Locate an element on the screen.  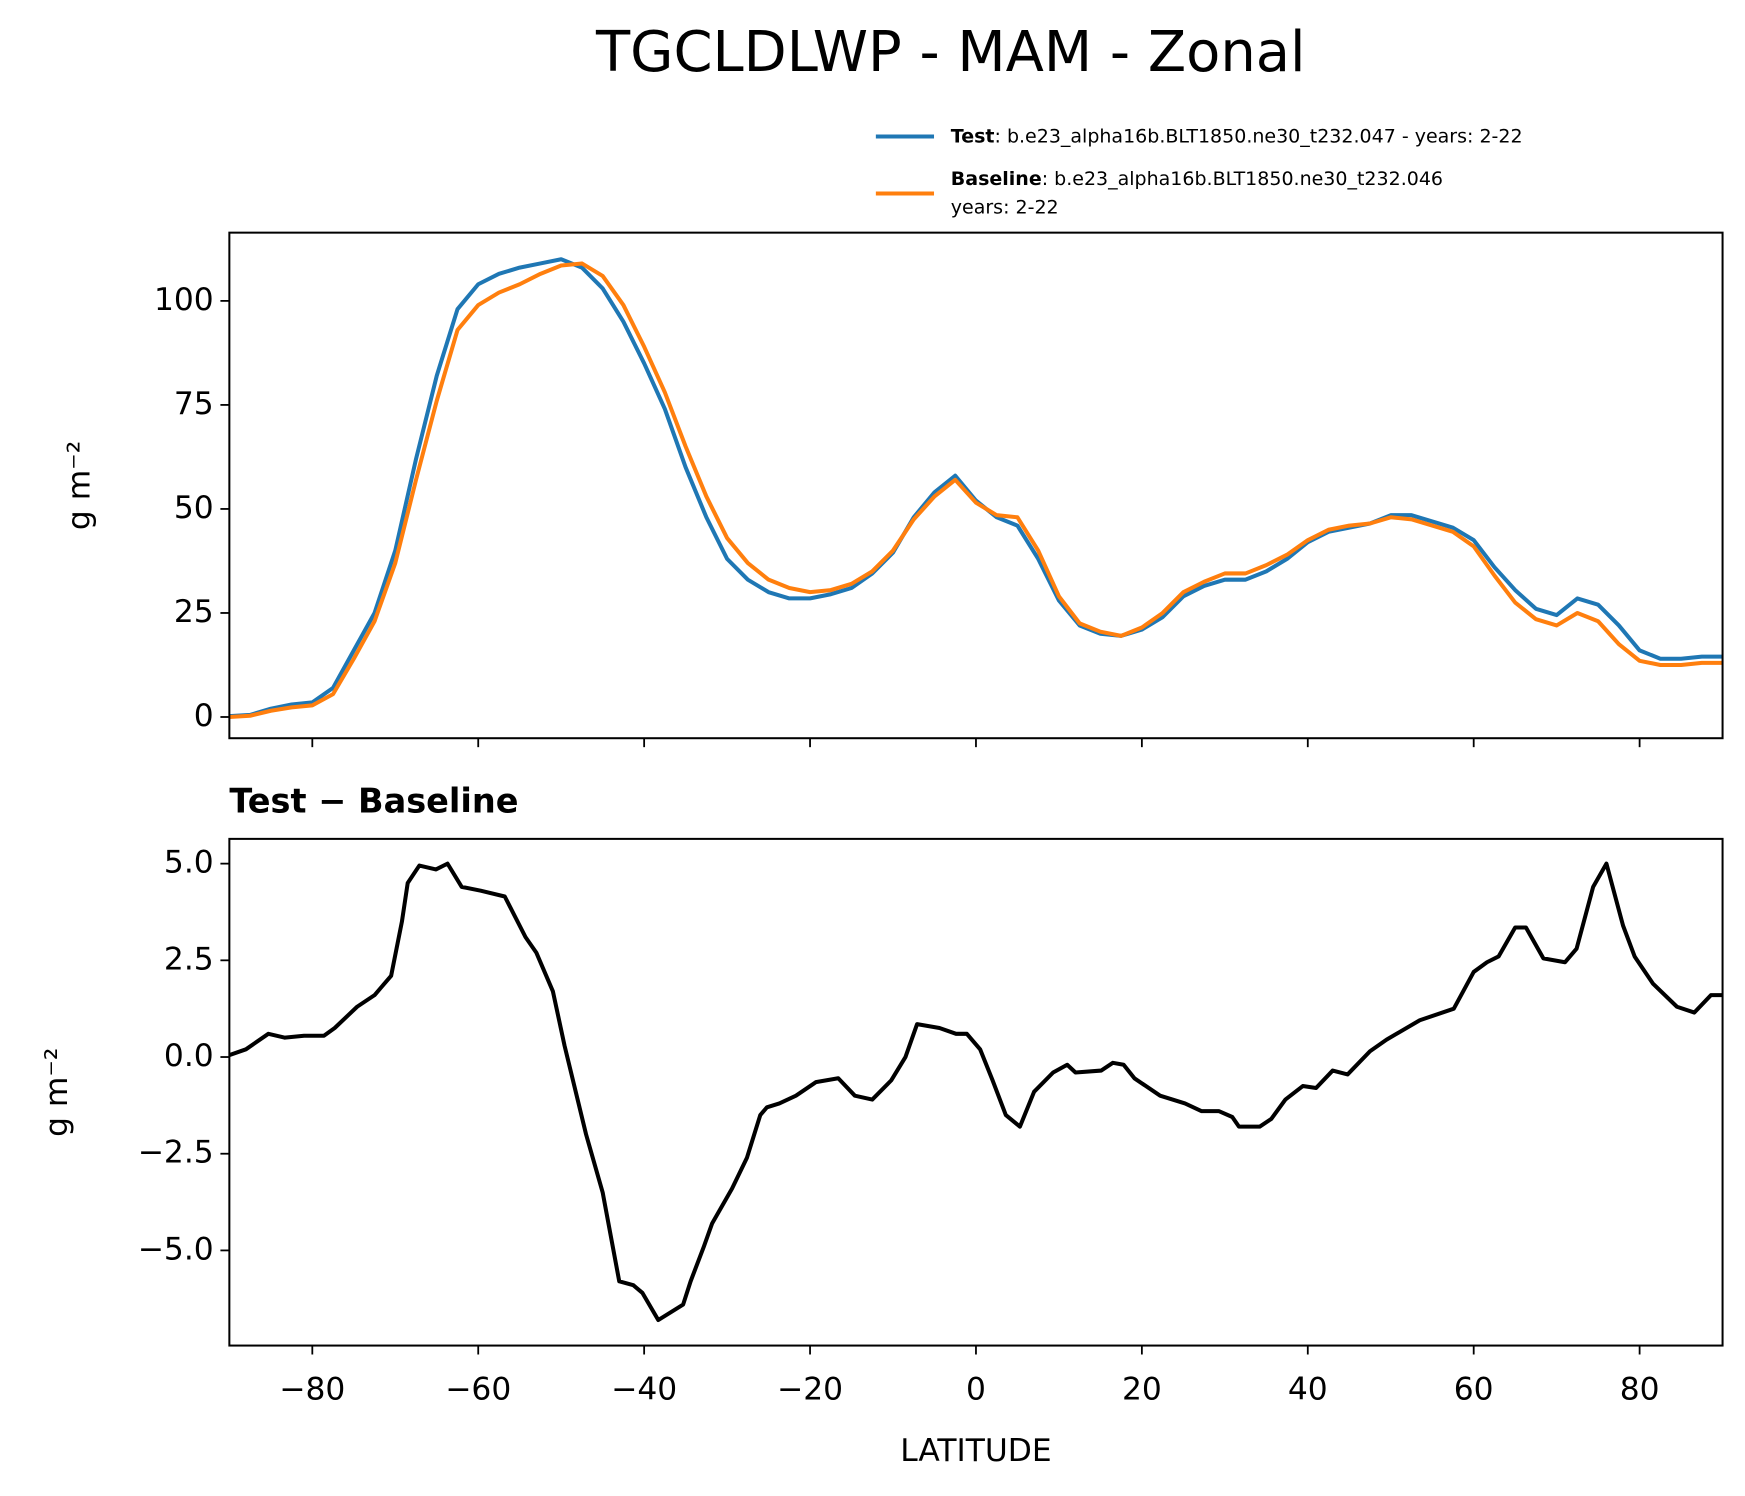
chart-title: TGCLDLWP - MAM - Zonal is located at coordinates (950, 52).